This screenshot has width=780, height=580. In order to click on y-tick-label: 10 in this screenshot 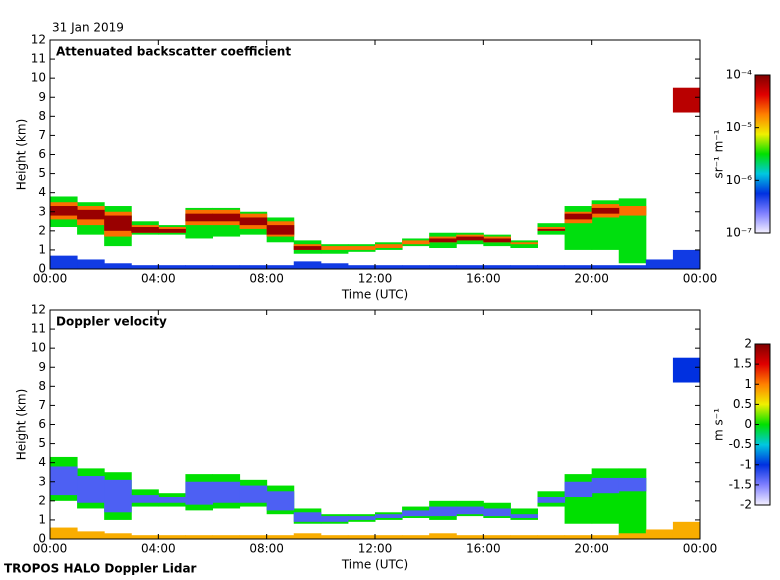, I will do `click(38, 78)`.